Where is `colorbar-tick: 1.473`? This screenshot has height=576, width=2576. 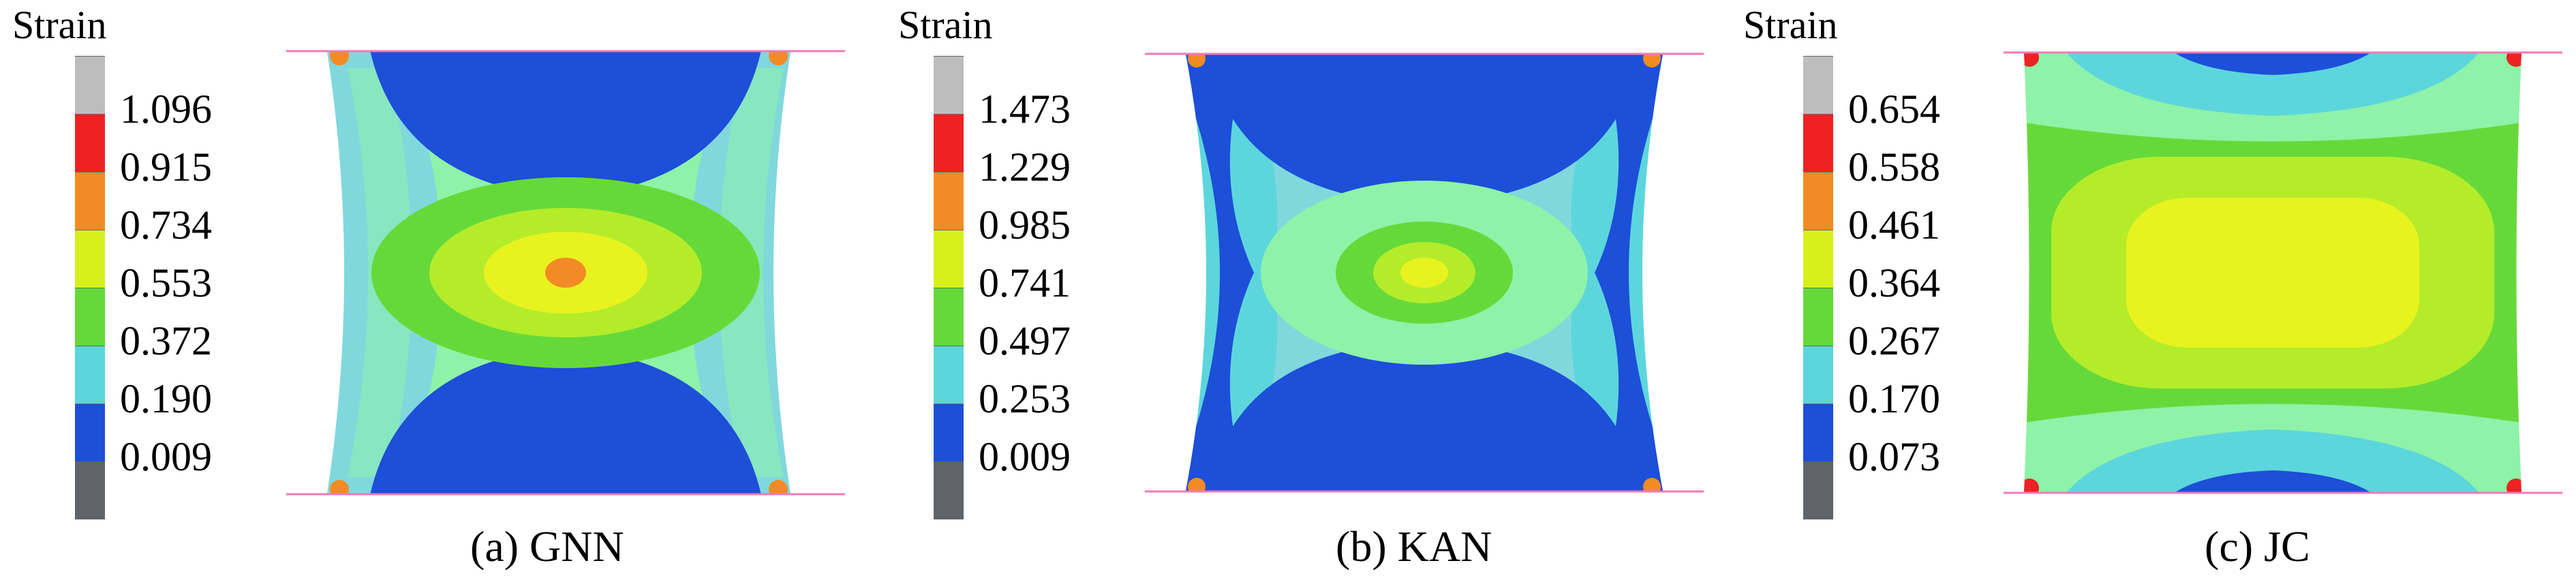 colorbar-tick: 1.473 is located at coordinates (1025, 109).